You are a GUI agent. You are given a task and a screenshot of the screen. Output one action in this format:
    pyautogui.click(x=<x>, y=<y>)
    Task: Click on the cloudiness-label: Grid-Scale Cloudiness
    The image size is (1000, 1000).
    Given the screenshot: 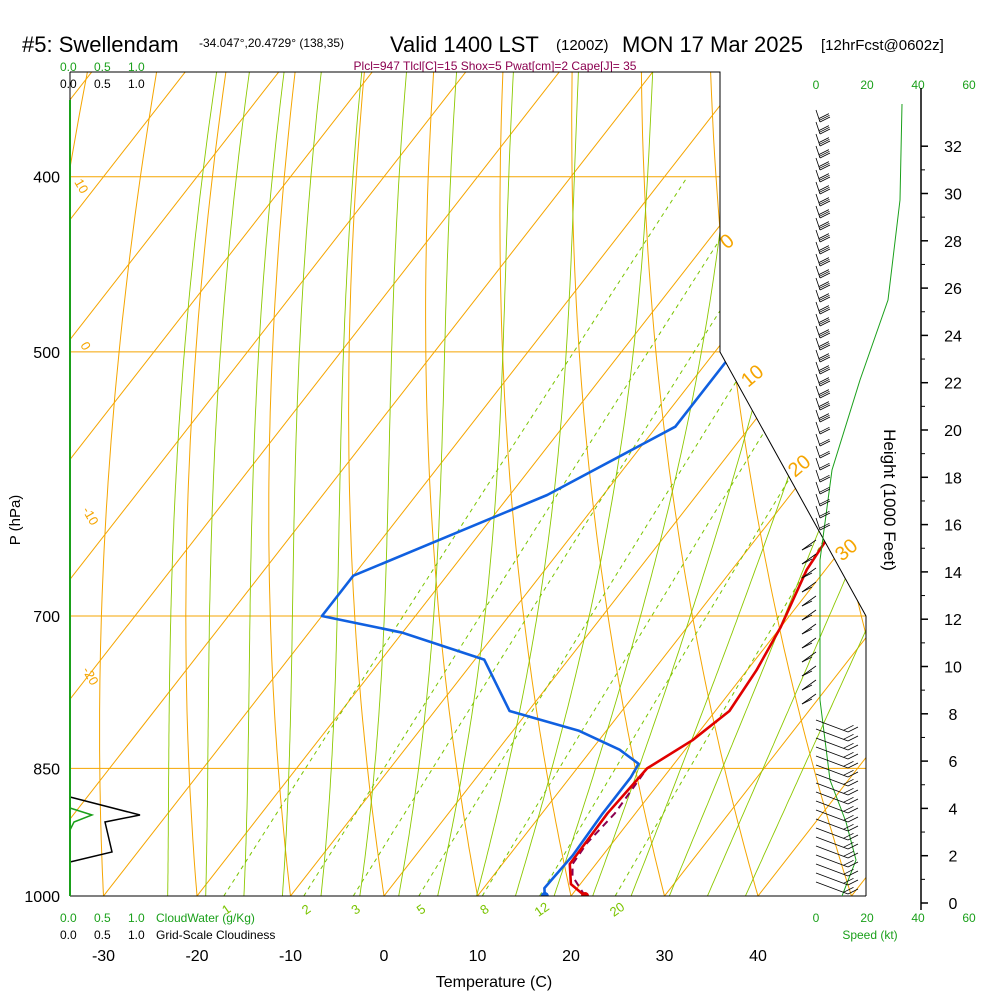 What is the action you would take?
    pyautogui.click(x=215, y=935)
    